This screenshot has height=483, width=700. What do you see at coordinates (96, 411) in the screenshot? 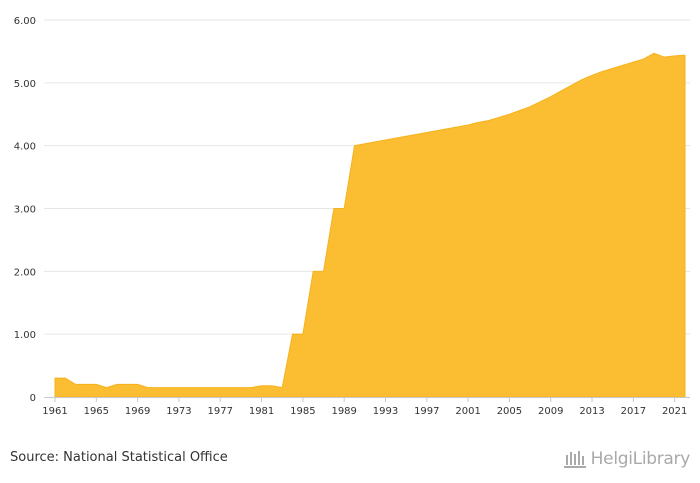
I see `x-tick-label: 1965` at bounding box center [96, 411].